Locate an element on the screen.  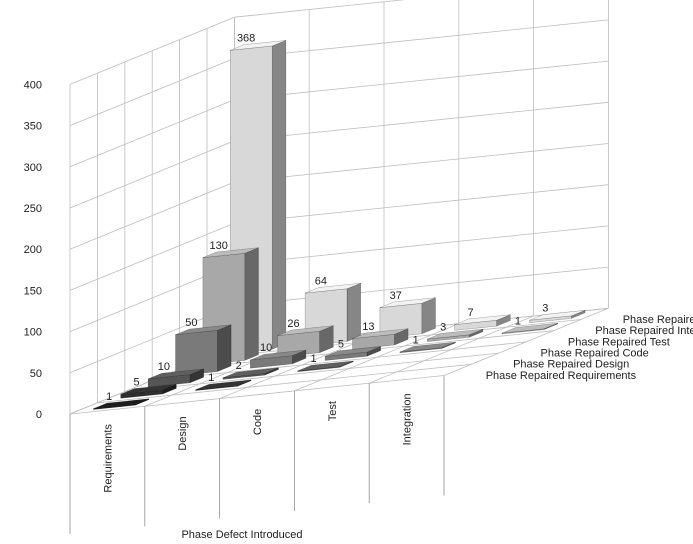
series-label: Phase Repaired Operational is located at coordinates (658, 320).